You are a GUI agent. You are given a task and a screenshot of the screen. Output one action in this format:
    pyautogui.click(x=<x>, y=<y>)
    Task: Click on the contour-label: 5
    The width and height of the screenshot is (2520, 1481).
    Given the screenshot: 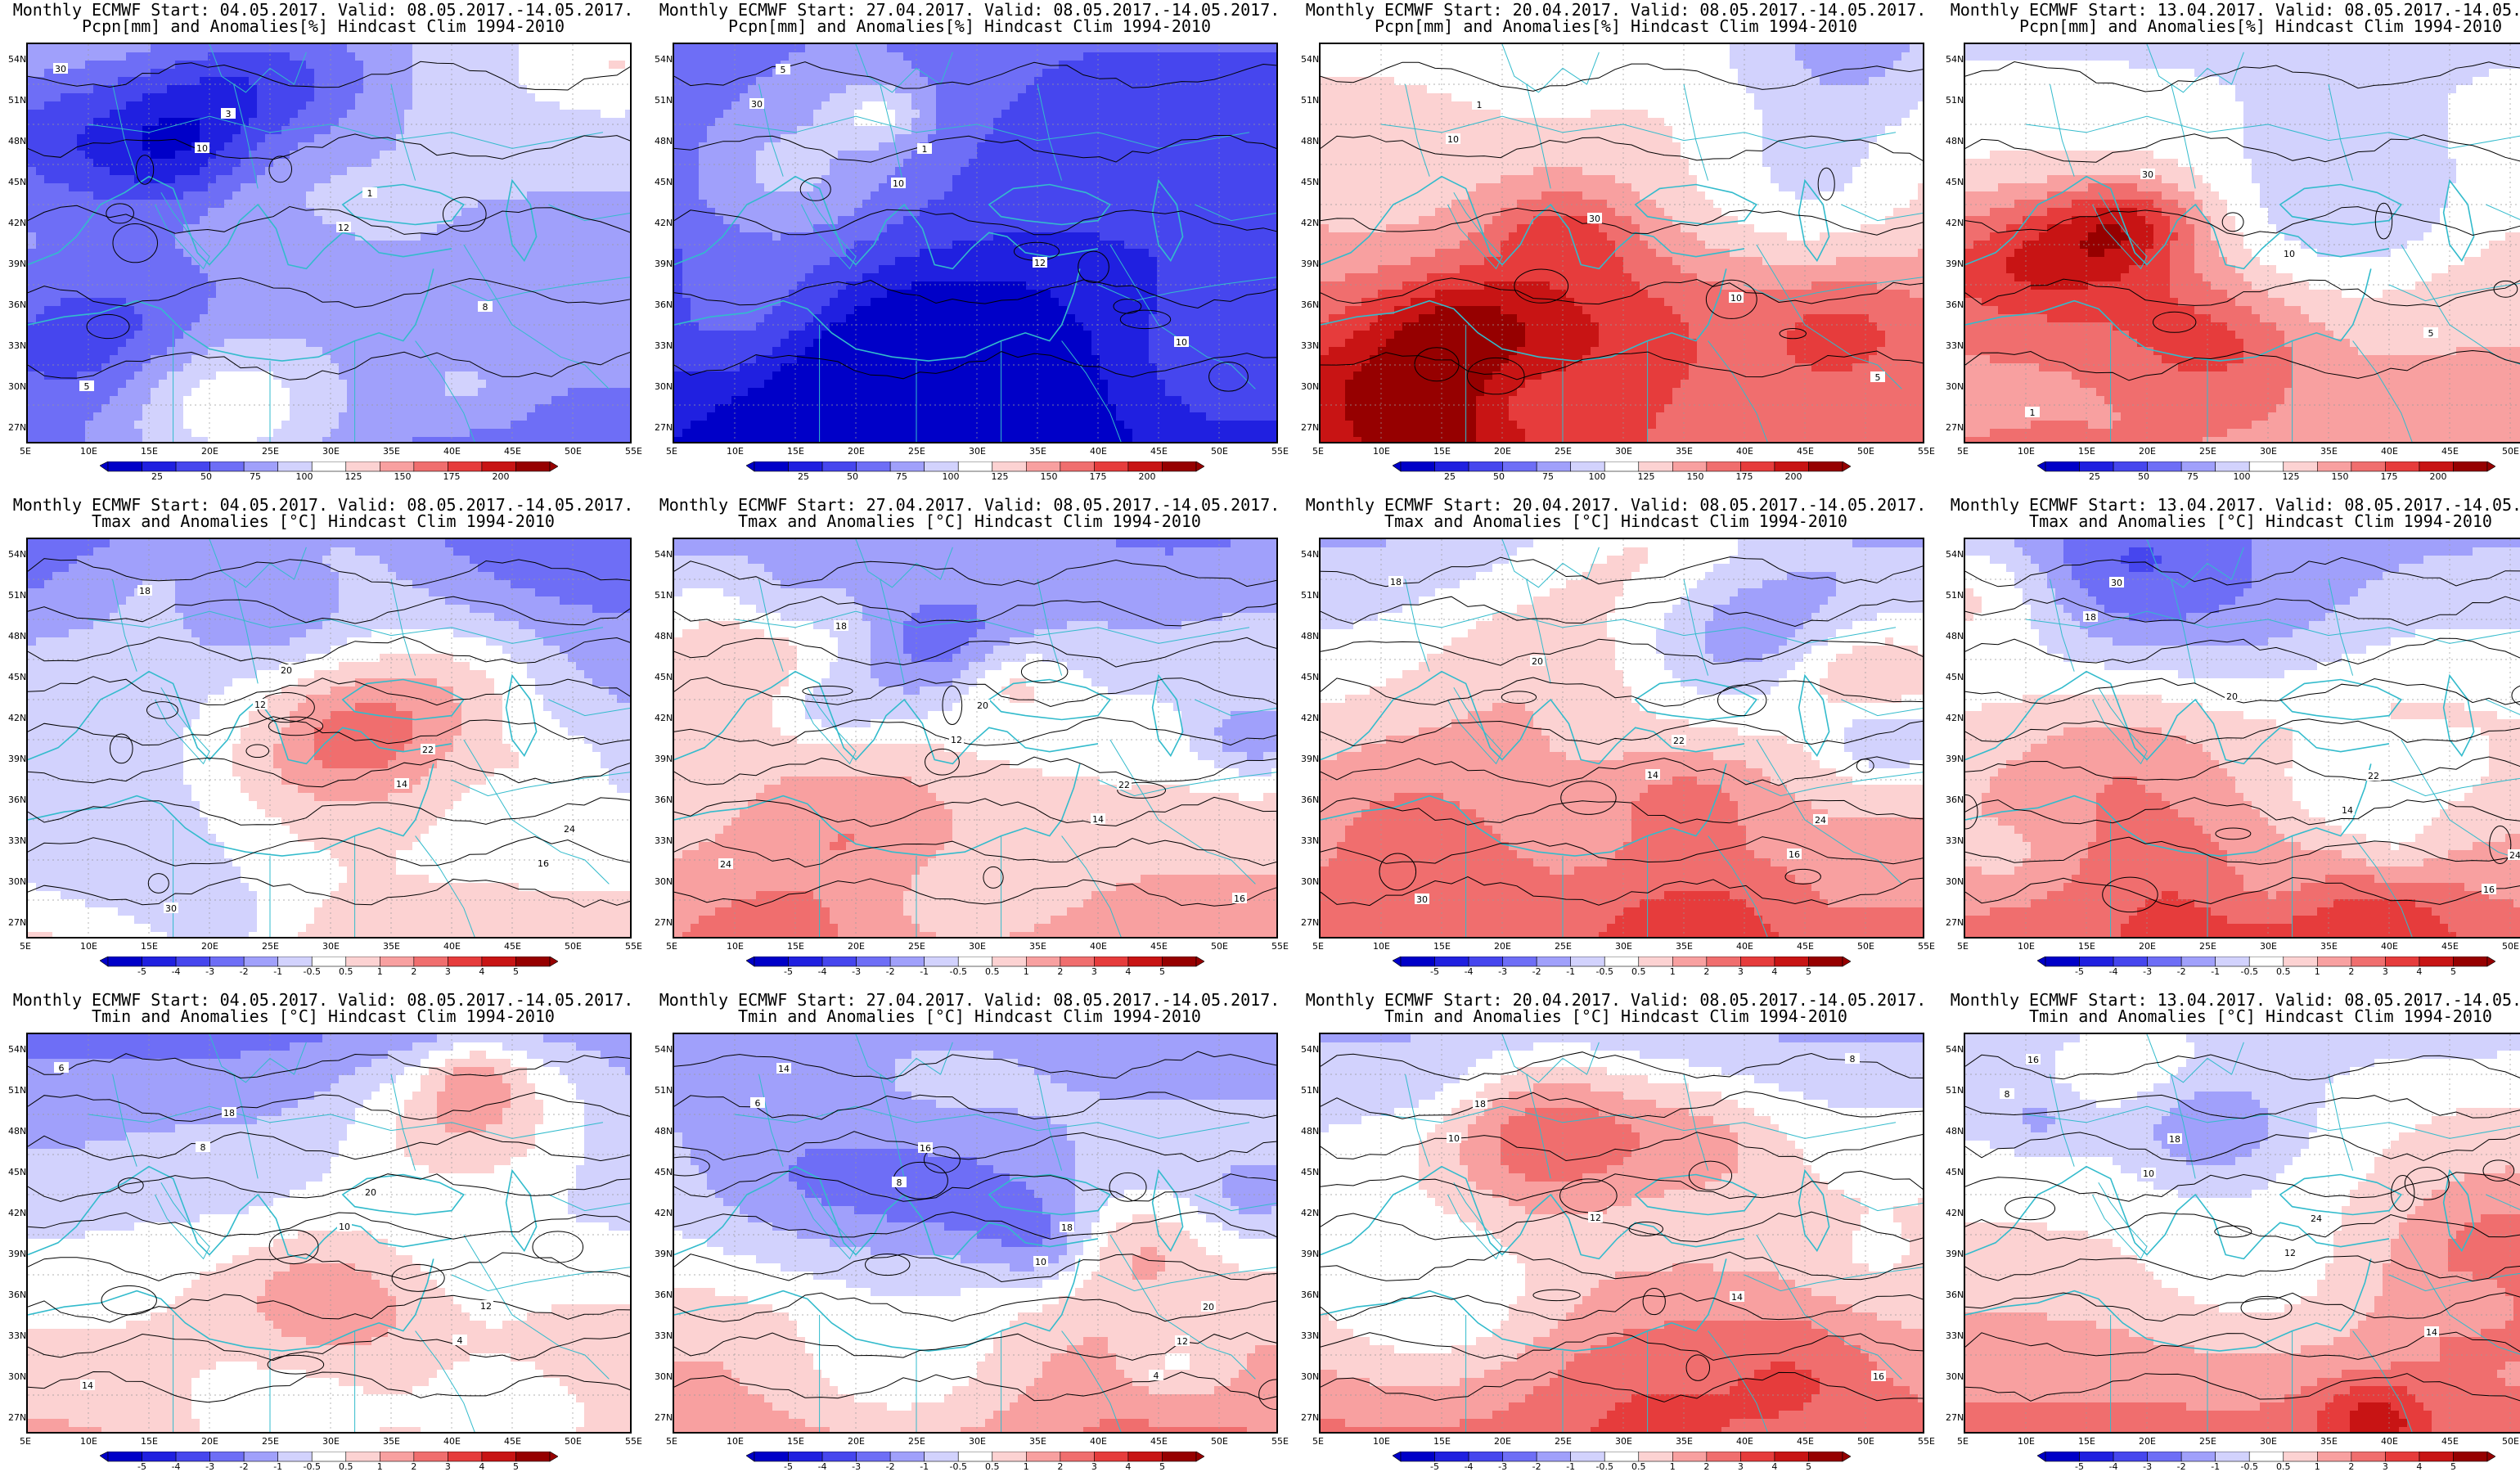 What is the action you would take?
    pyautogui.click(x=783, y=69)
    